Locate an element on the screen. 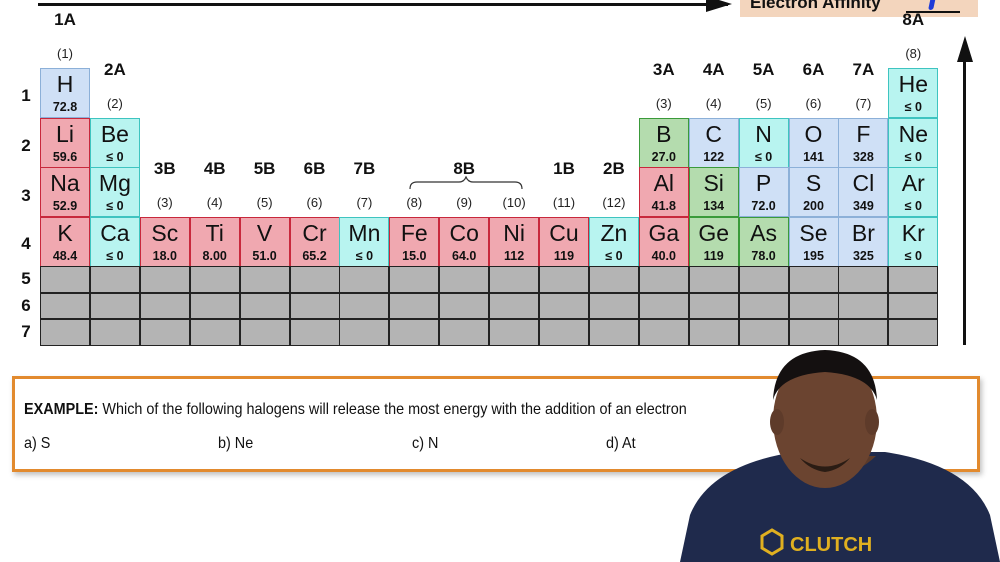  element-cell-ti: Ti 8.00 is located at coordinates (214, 241).